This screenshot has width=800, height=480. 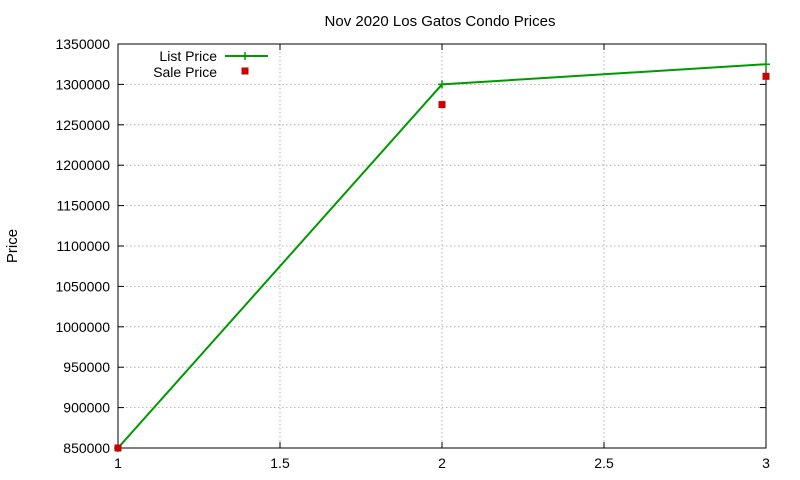 I want to click on y-tick-label: 950000, so click(x=86, y=367).